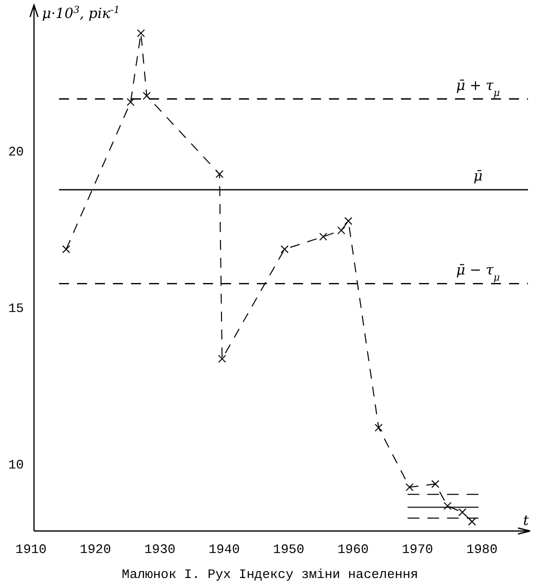  Describe the element at coordinates (31, 549) in the screenshot. I see `x-tick-label: 1910` at that location.